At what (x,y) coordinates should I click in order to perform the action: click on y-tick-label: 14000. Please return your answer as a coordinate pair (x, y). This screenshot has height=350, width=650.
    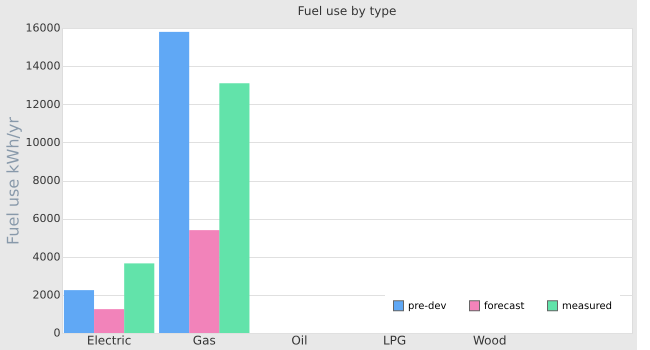
    Looking at the image, I should click on (43, 66).